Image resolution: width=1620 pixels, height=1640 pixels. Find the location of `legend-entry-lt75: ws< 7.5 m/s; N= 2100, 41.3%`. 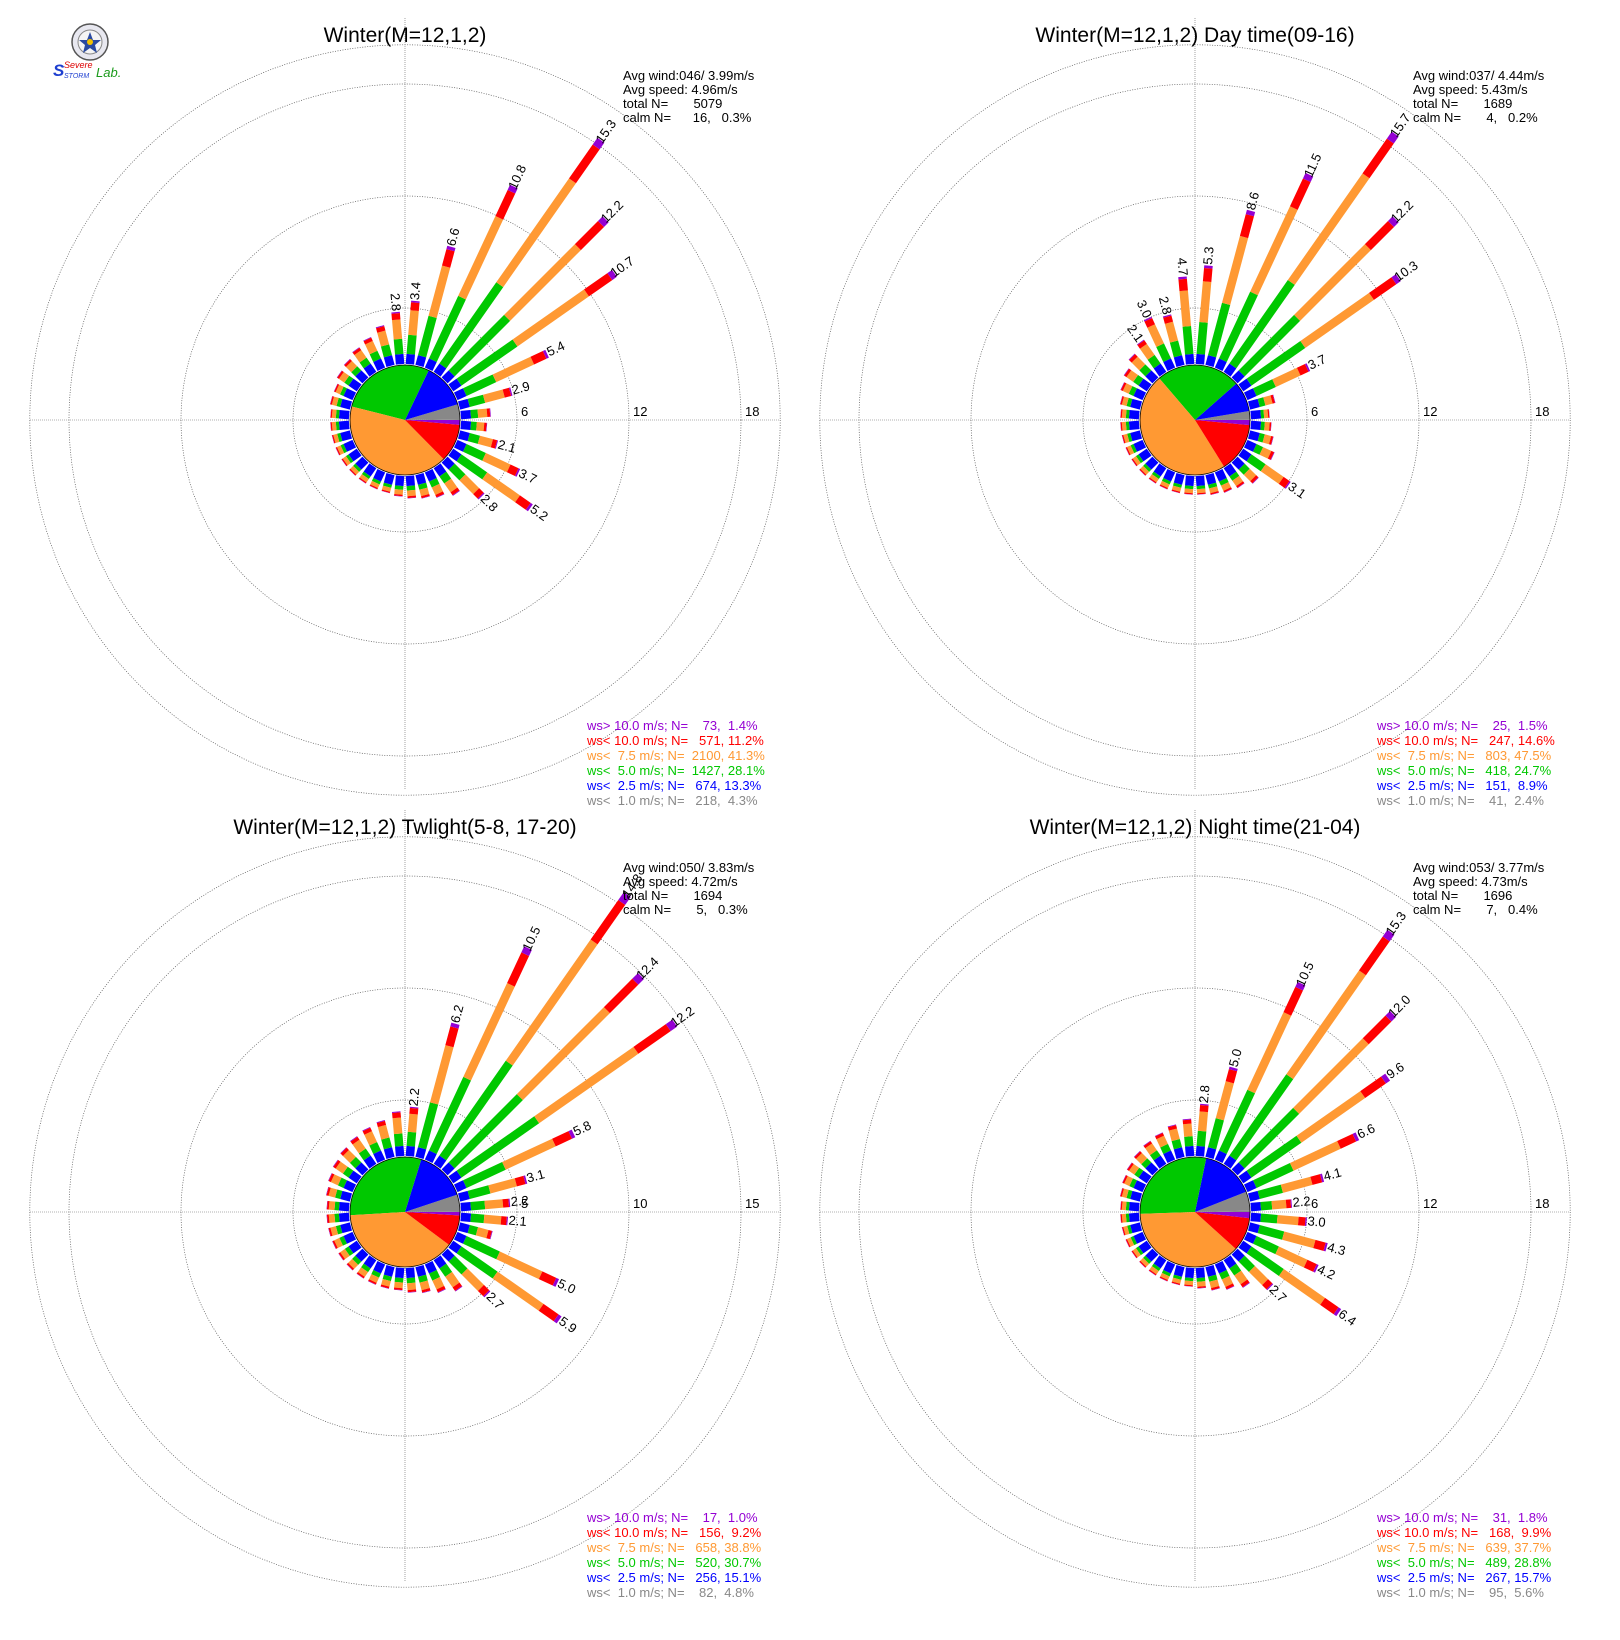

legend-entry-lt75: ws< 7.5 m/s; N= 2100, 41.3% is located at coordinates (675, 755).